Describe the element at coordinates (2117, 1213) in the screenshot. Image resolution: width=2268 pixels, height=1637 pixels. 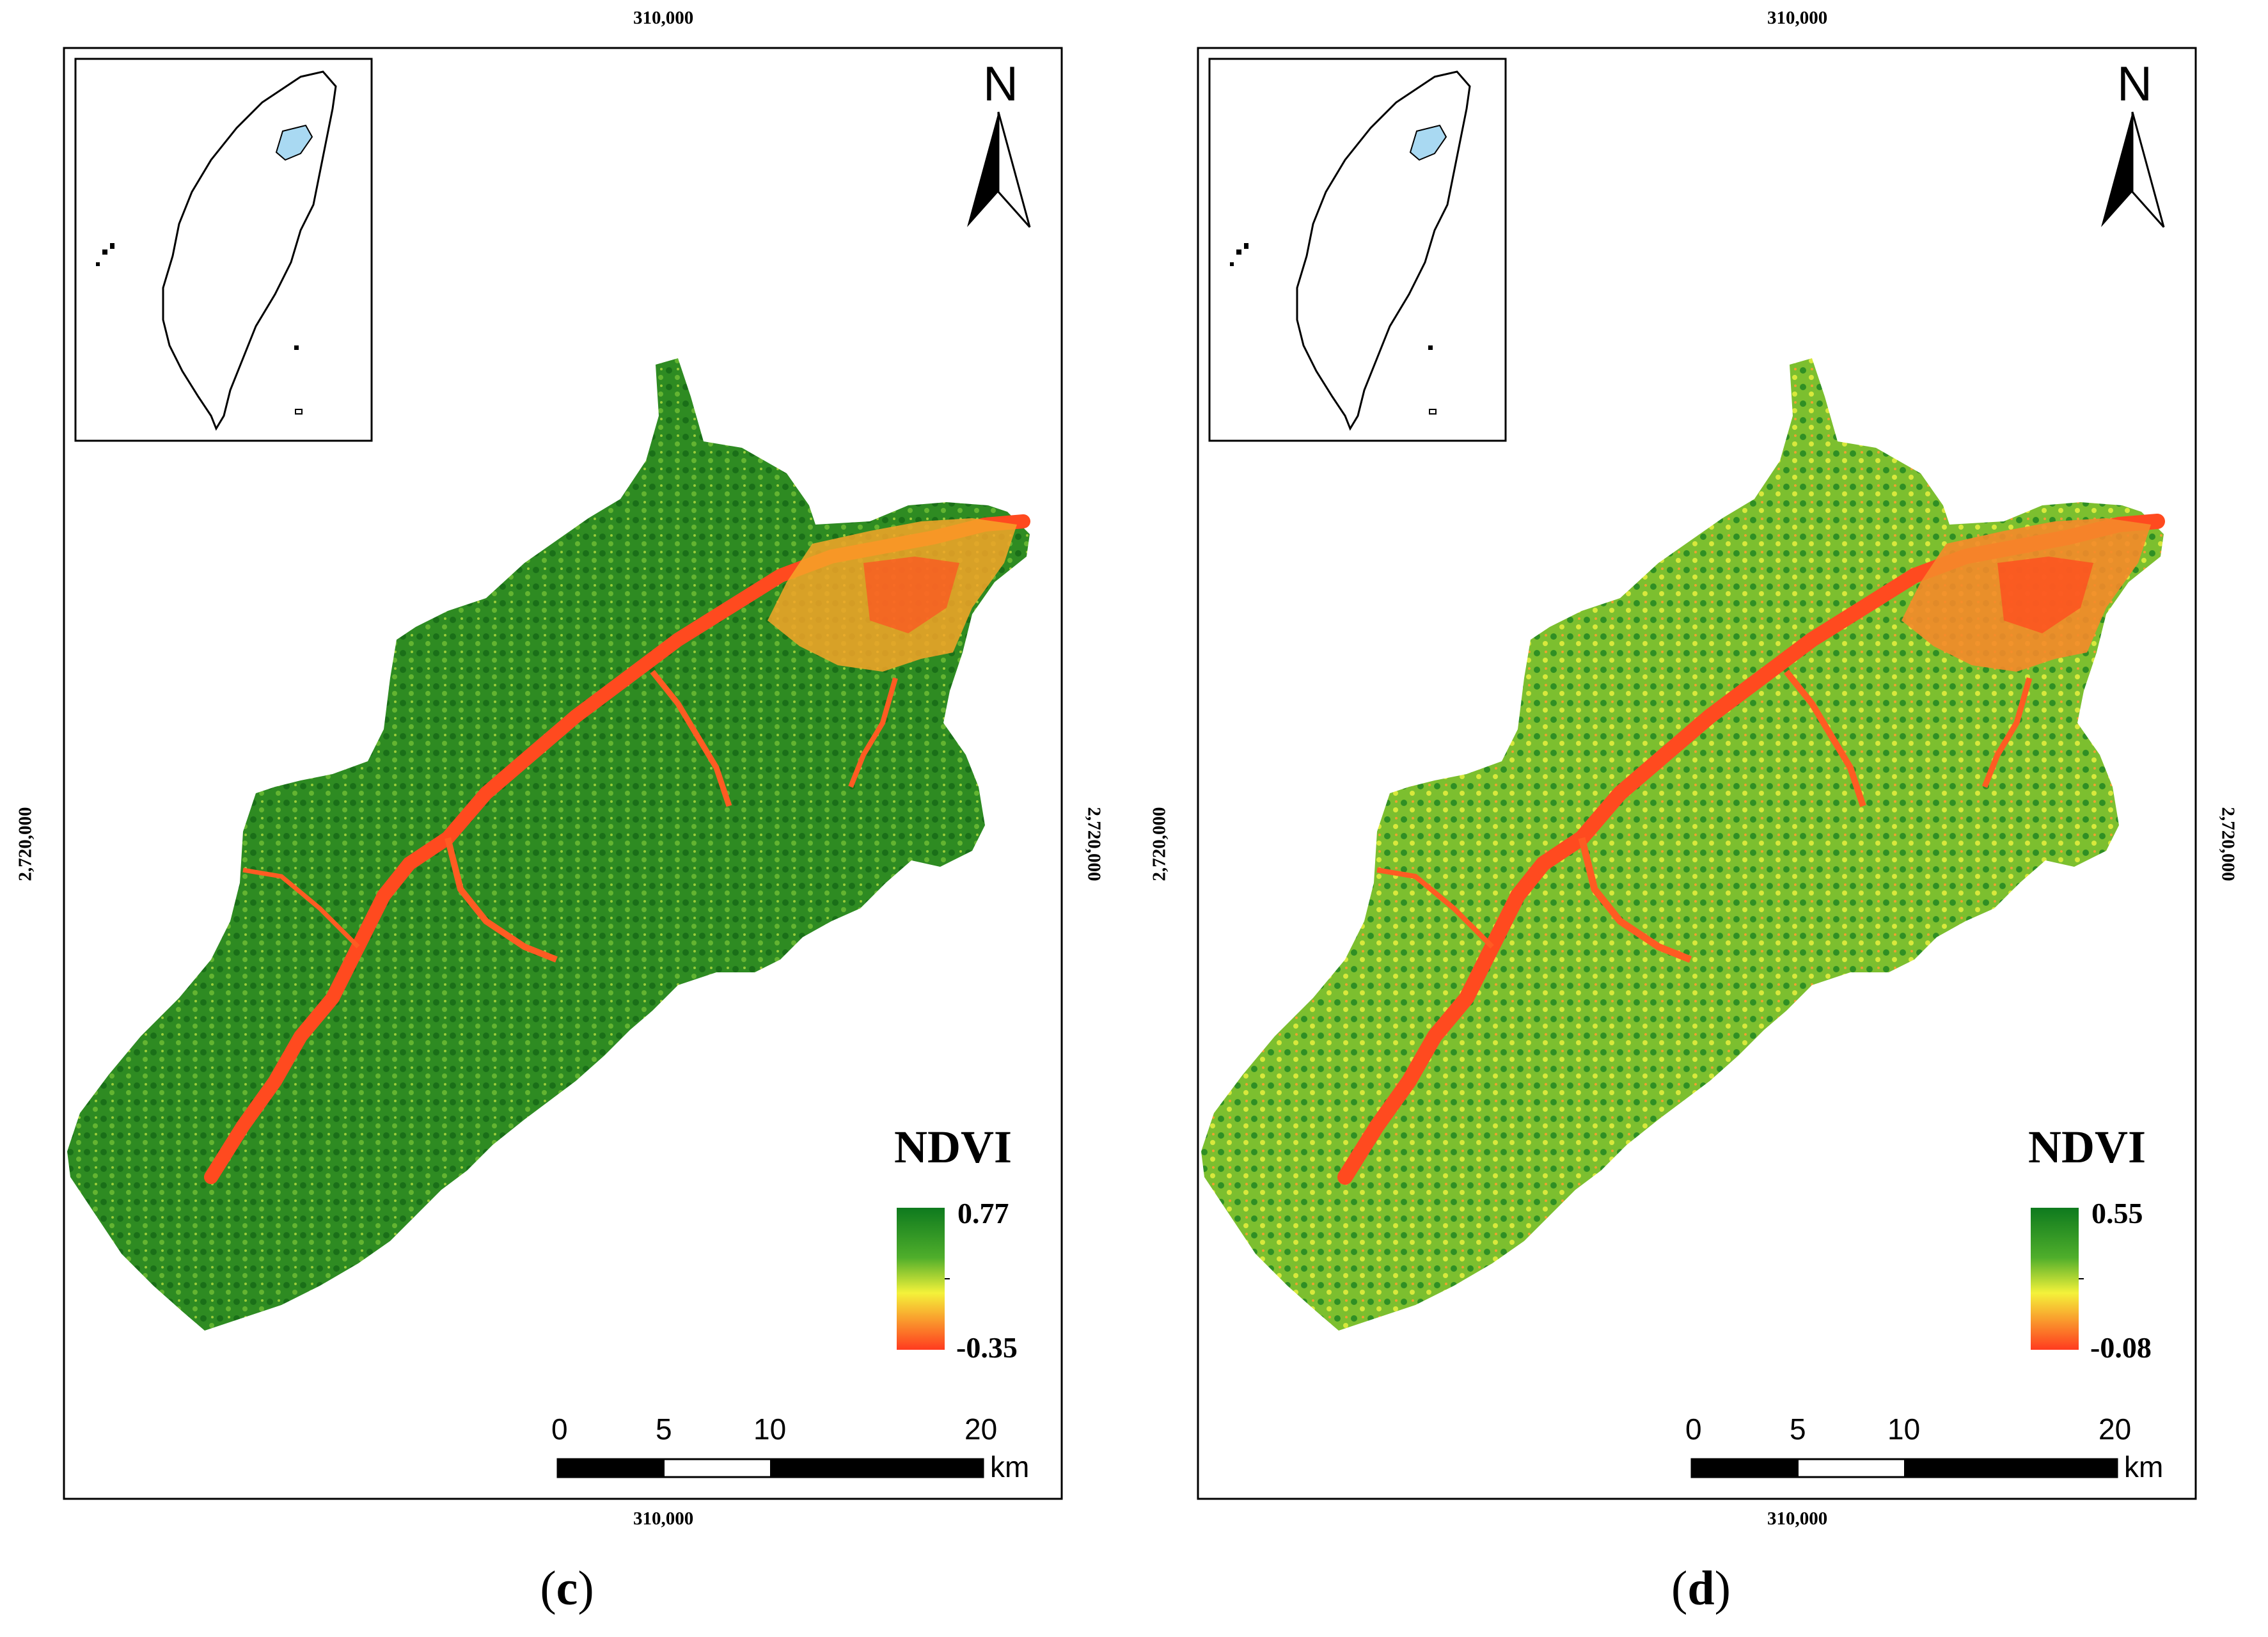
I see `legend-max: 0.55` at that location.